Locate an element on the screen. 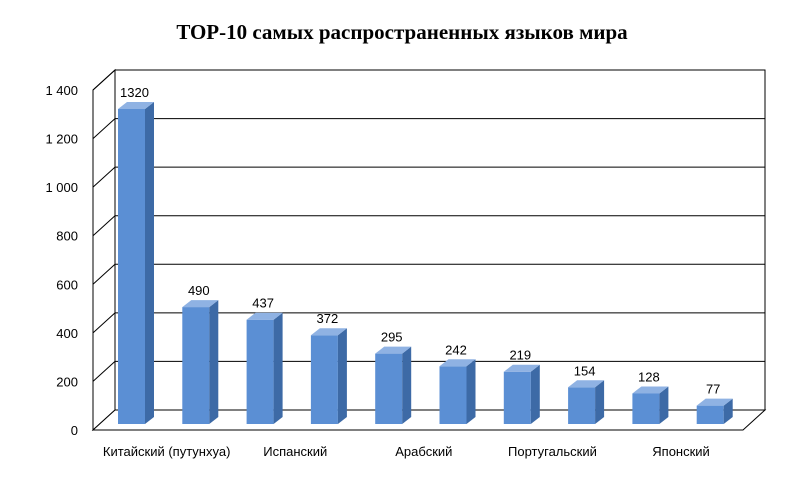 Image resolution: width=804 pixels, height=497 pixels. y-tick-label: 400 is located at coordinates (67, 333).